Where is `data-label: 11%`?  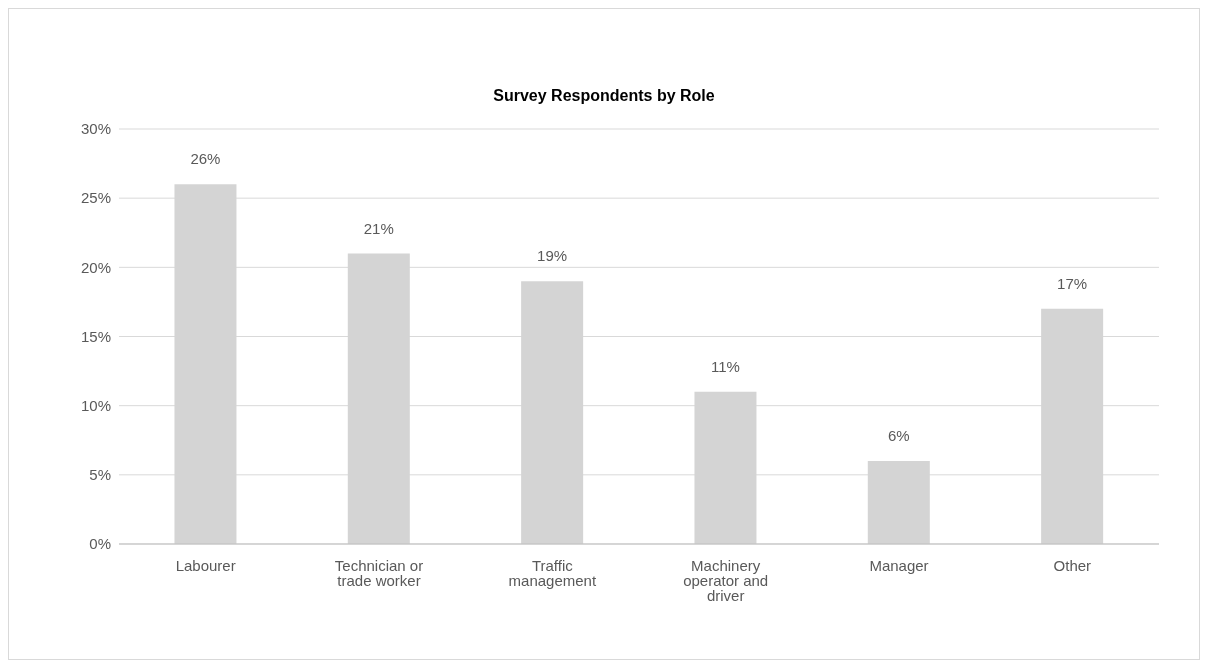
data-label: 11% is located at coordinates (725, 366).